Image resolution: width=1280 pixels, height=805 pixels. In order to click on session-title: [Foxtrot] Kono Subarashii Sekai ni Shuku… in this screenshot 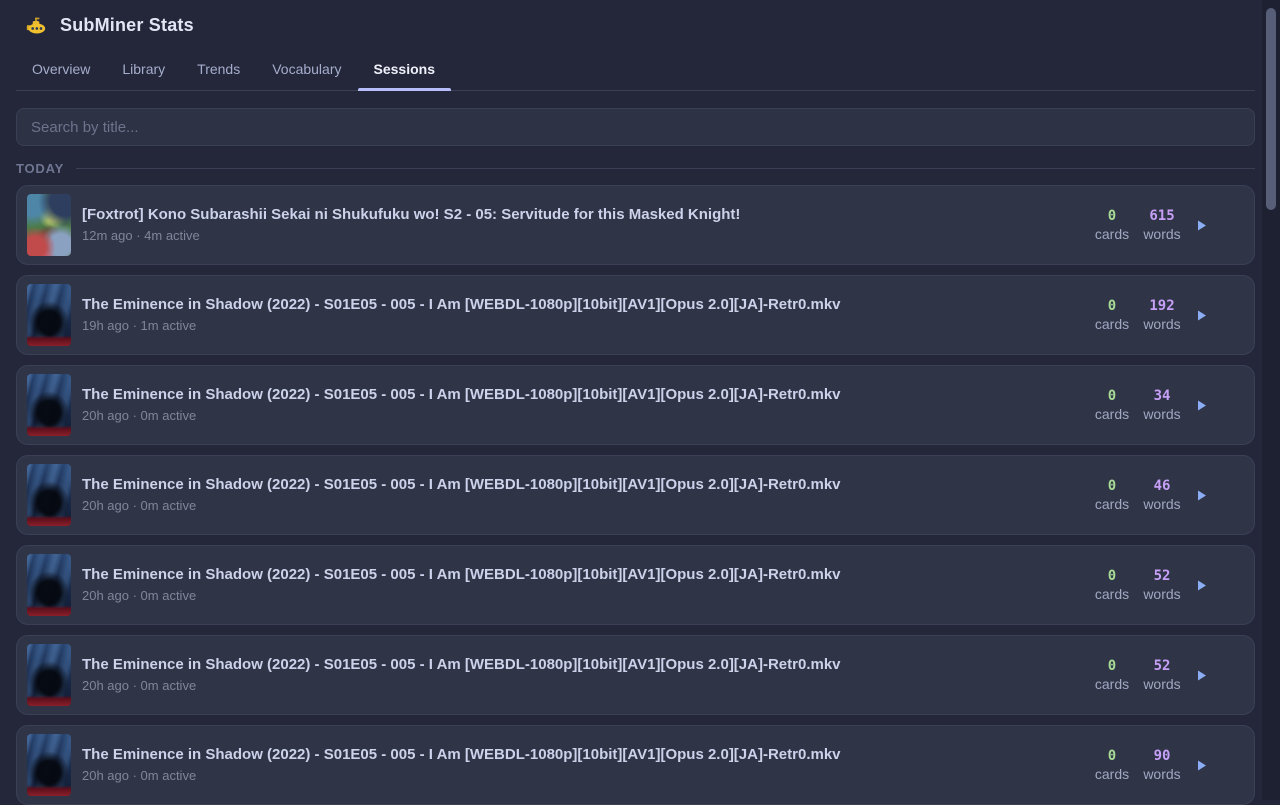, I will do `click(411, 214)`.